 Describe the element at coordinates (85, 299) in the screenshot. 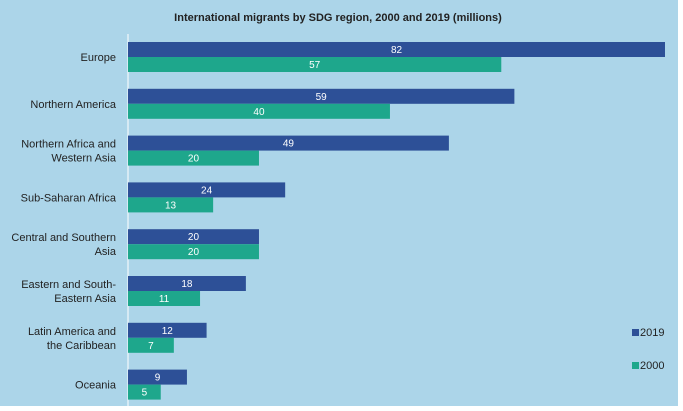

I see `category-label-line: Eastern Asia` at that location.